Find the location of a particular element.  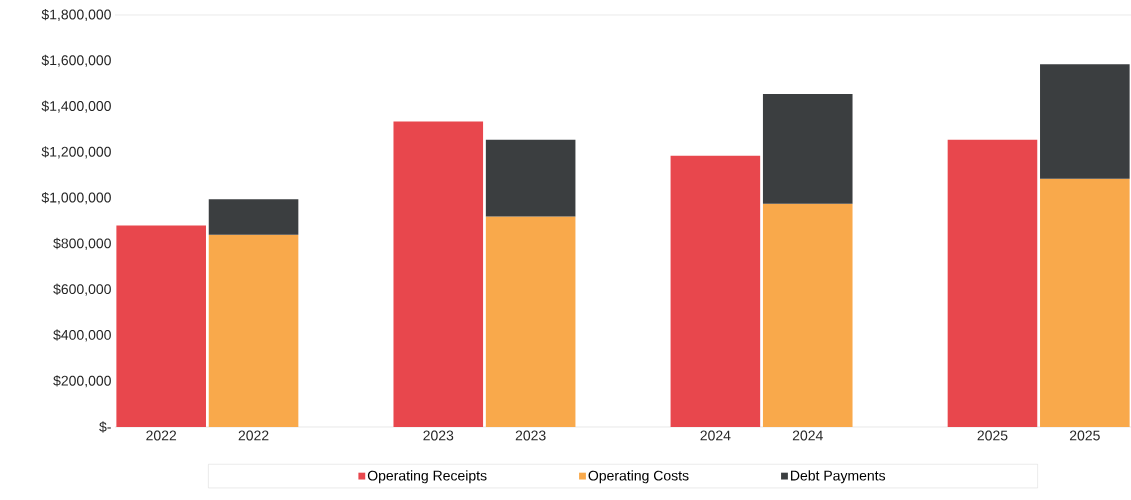

y-tick-label: $1,800,000 is located at coordinates (76, 15).